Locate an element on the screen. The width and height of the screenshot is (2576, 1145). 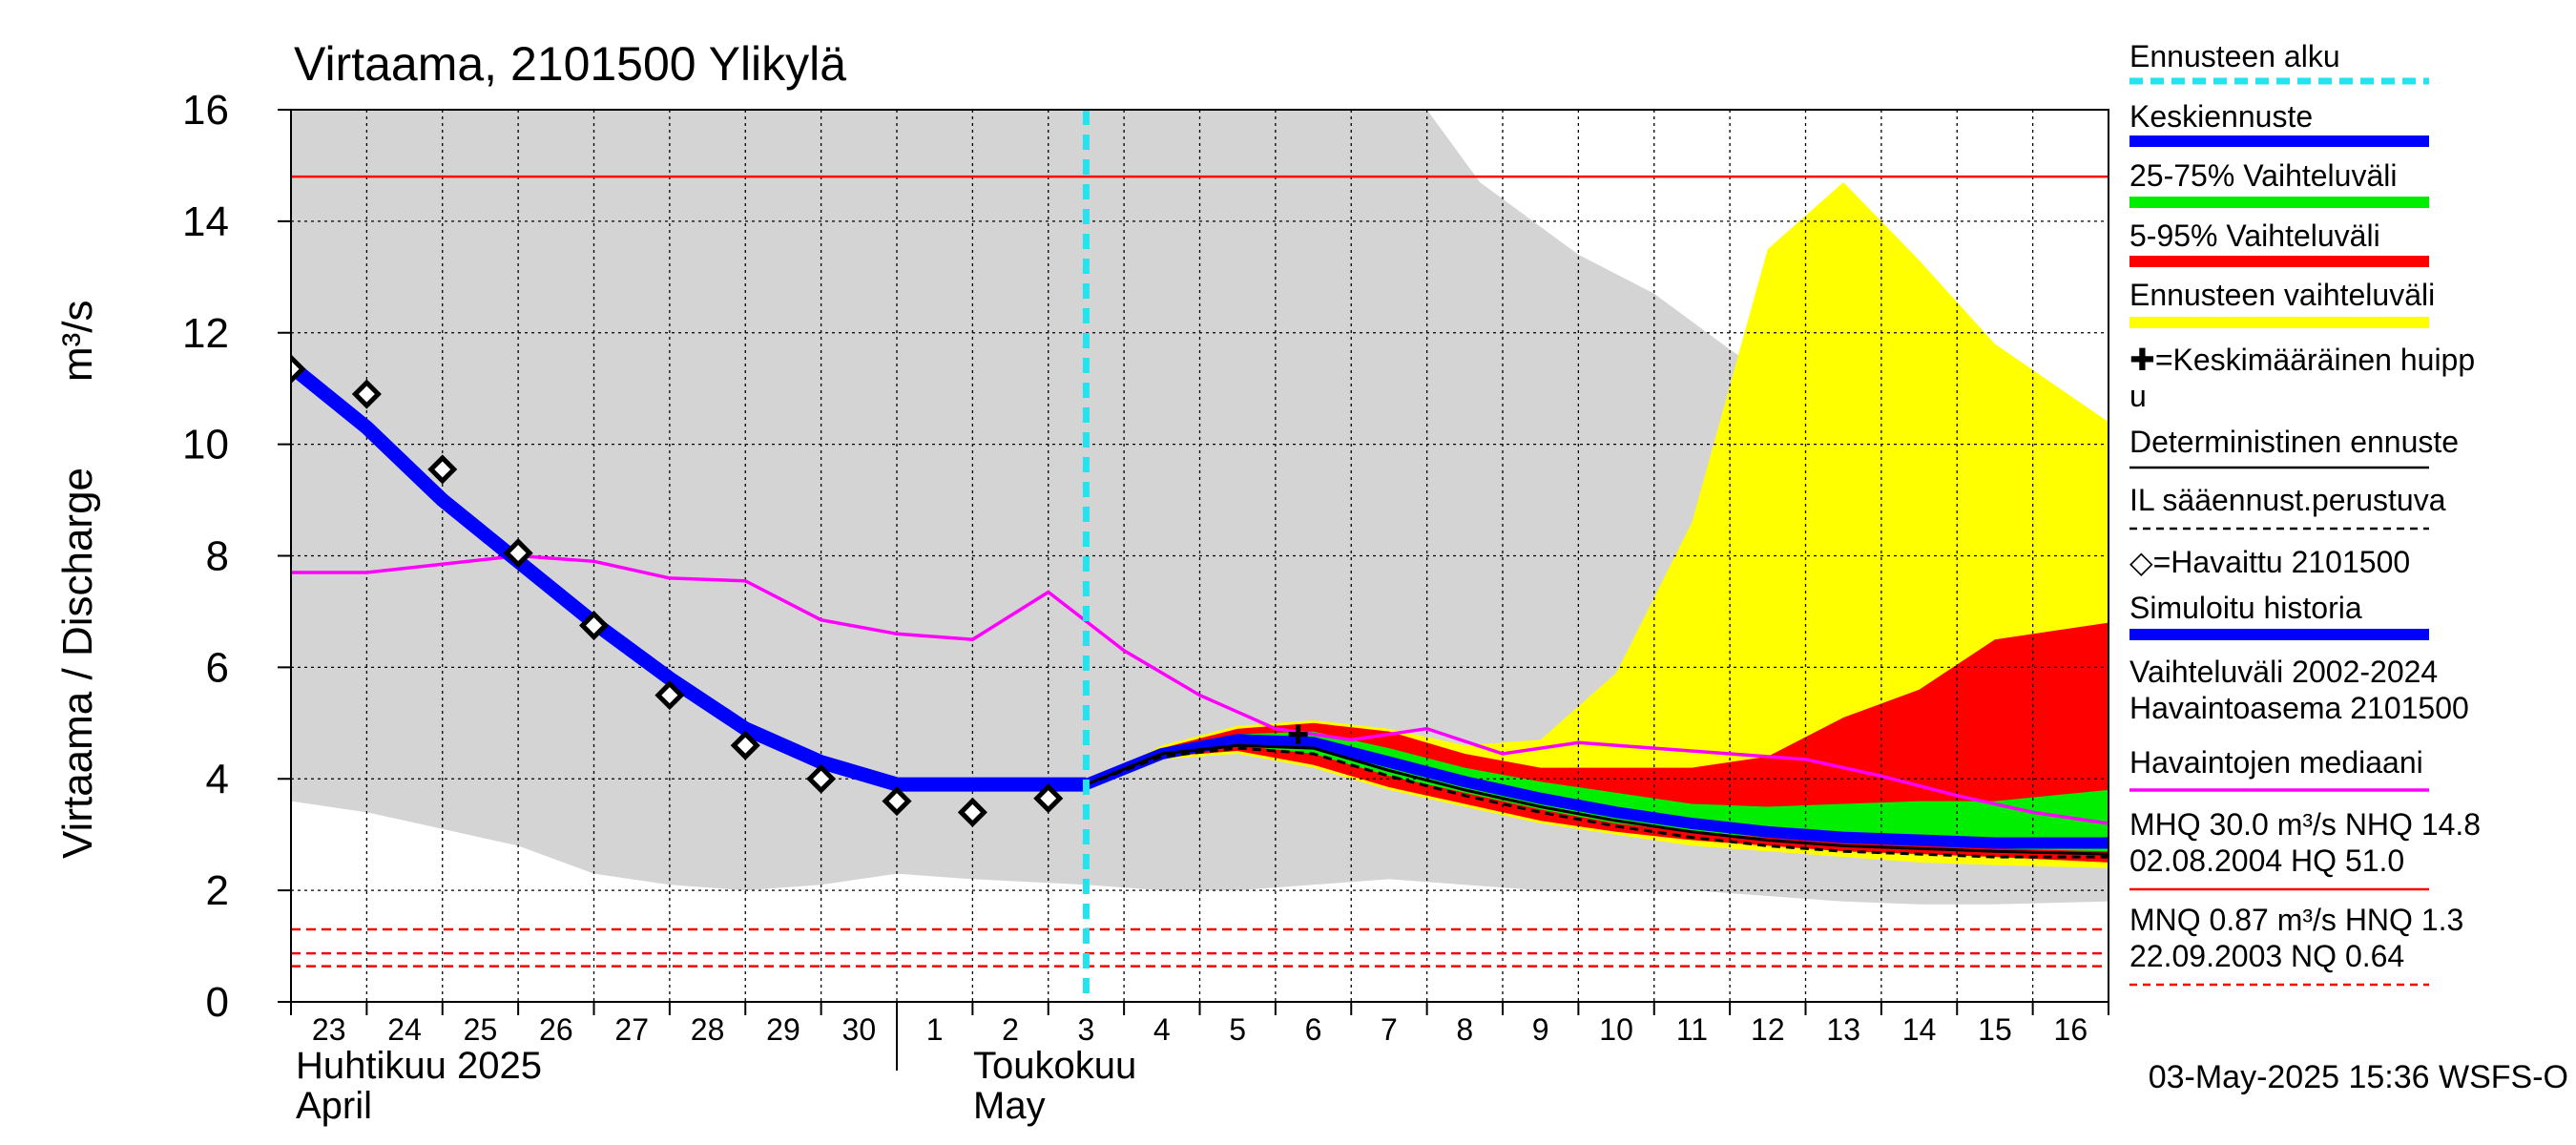
range-5-95-band is located at coordinates (1597, 743).